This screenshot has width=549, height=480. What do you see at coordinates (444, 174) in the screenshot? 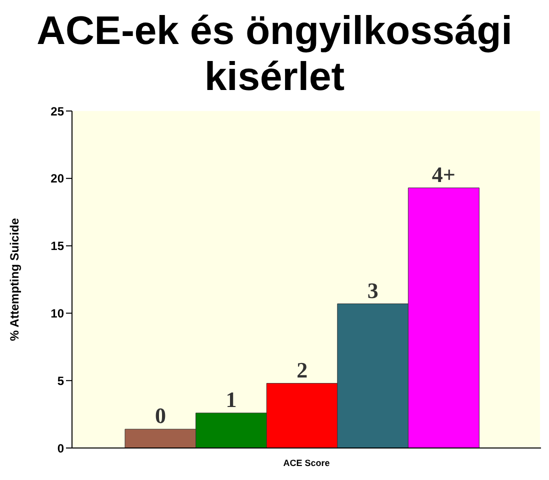
I see `x-tick-label: 4+` at bounding box center [444, 174].